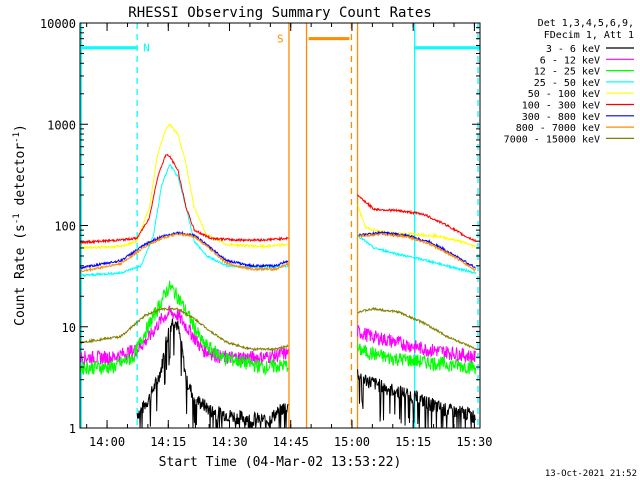  What do you see at coordinates (558, 128) in the screenshot?
I see `legend-label-7: 800 - 7000 keV` at bounding box center [558, 128].